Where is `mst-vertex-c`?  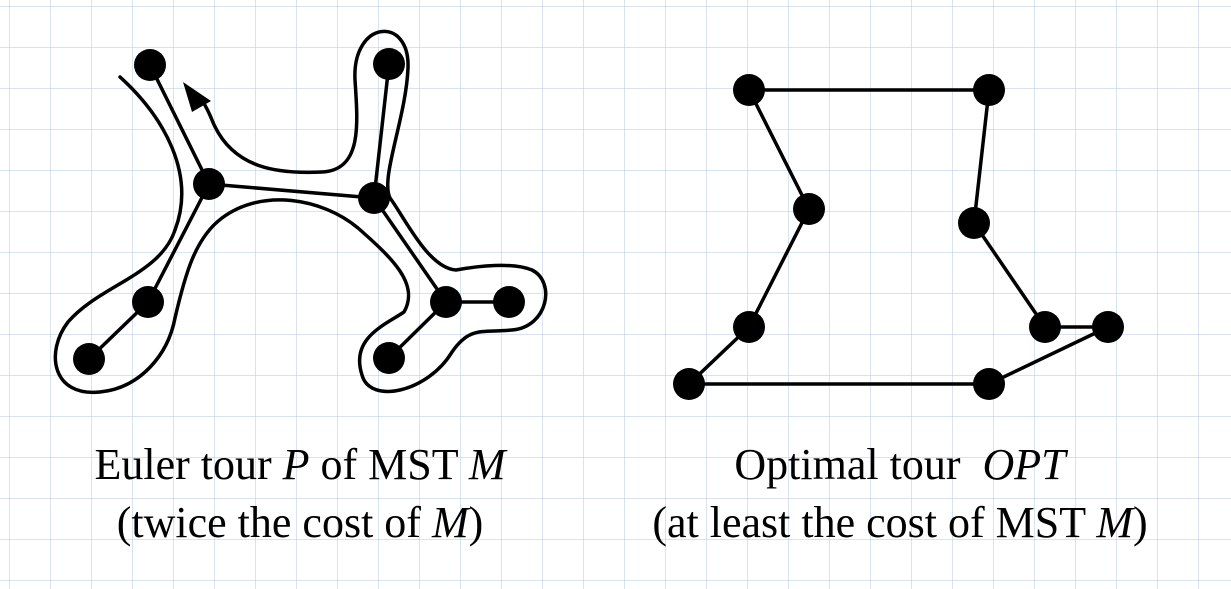
mst-vertex-c is located at coordinates (148, 302).